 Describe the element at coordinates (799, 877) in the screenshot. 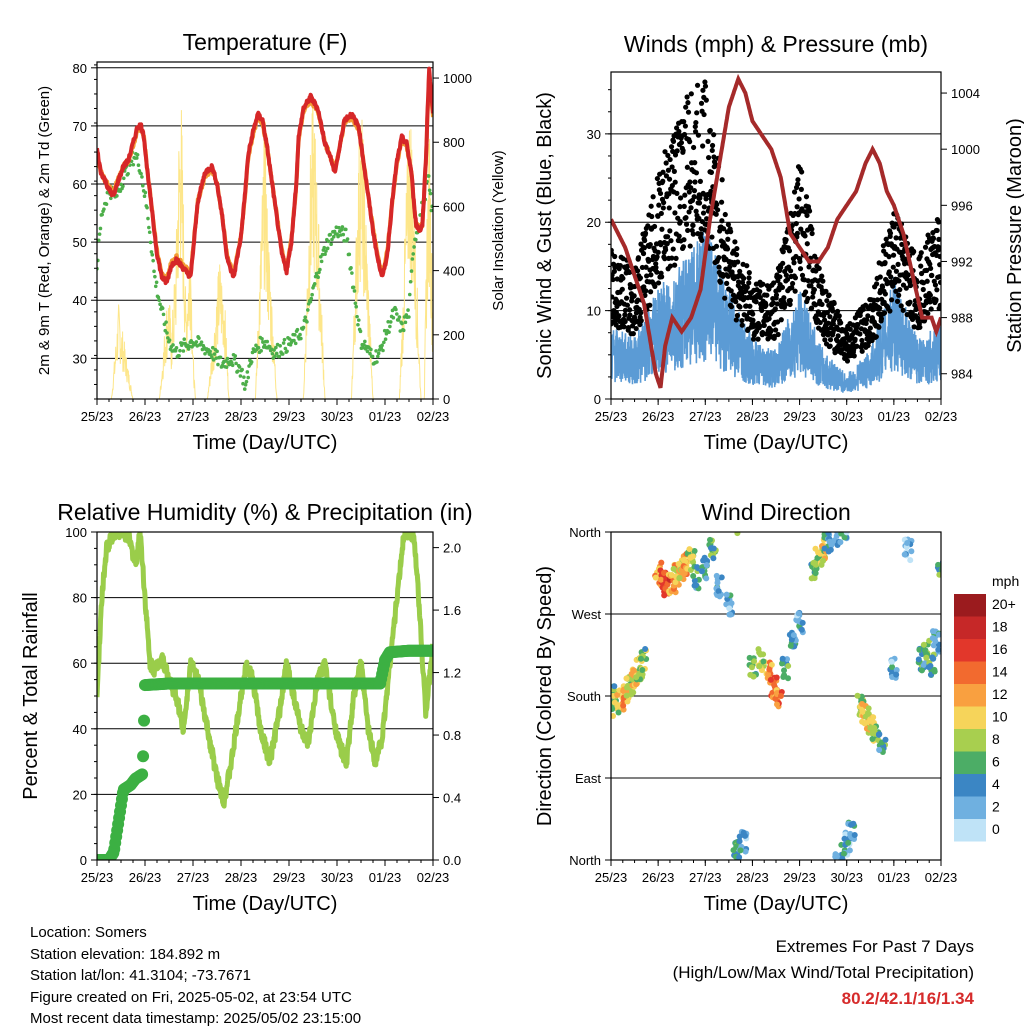

I see `x-tick-label: 29/23` at that location.